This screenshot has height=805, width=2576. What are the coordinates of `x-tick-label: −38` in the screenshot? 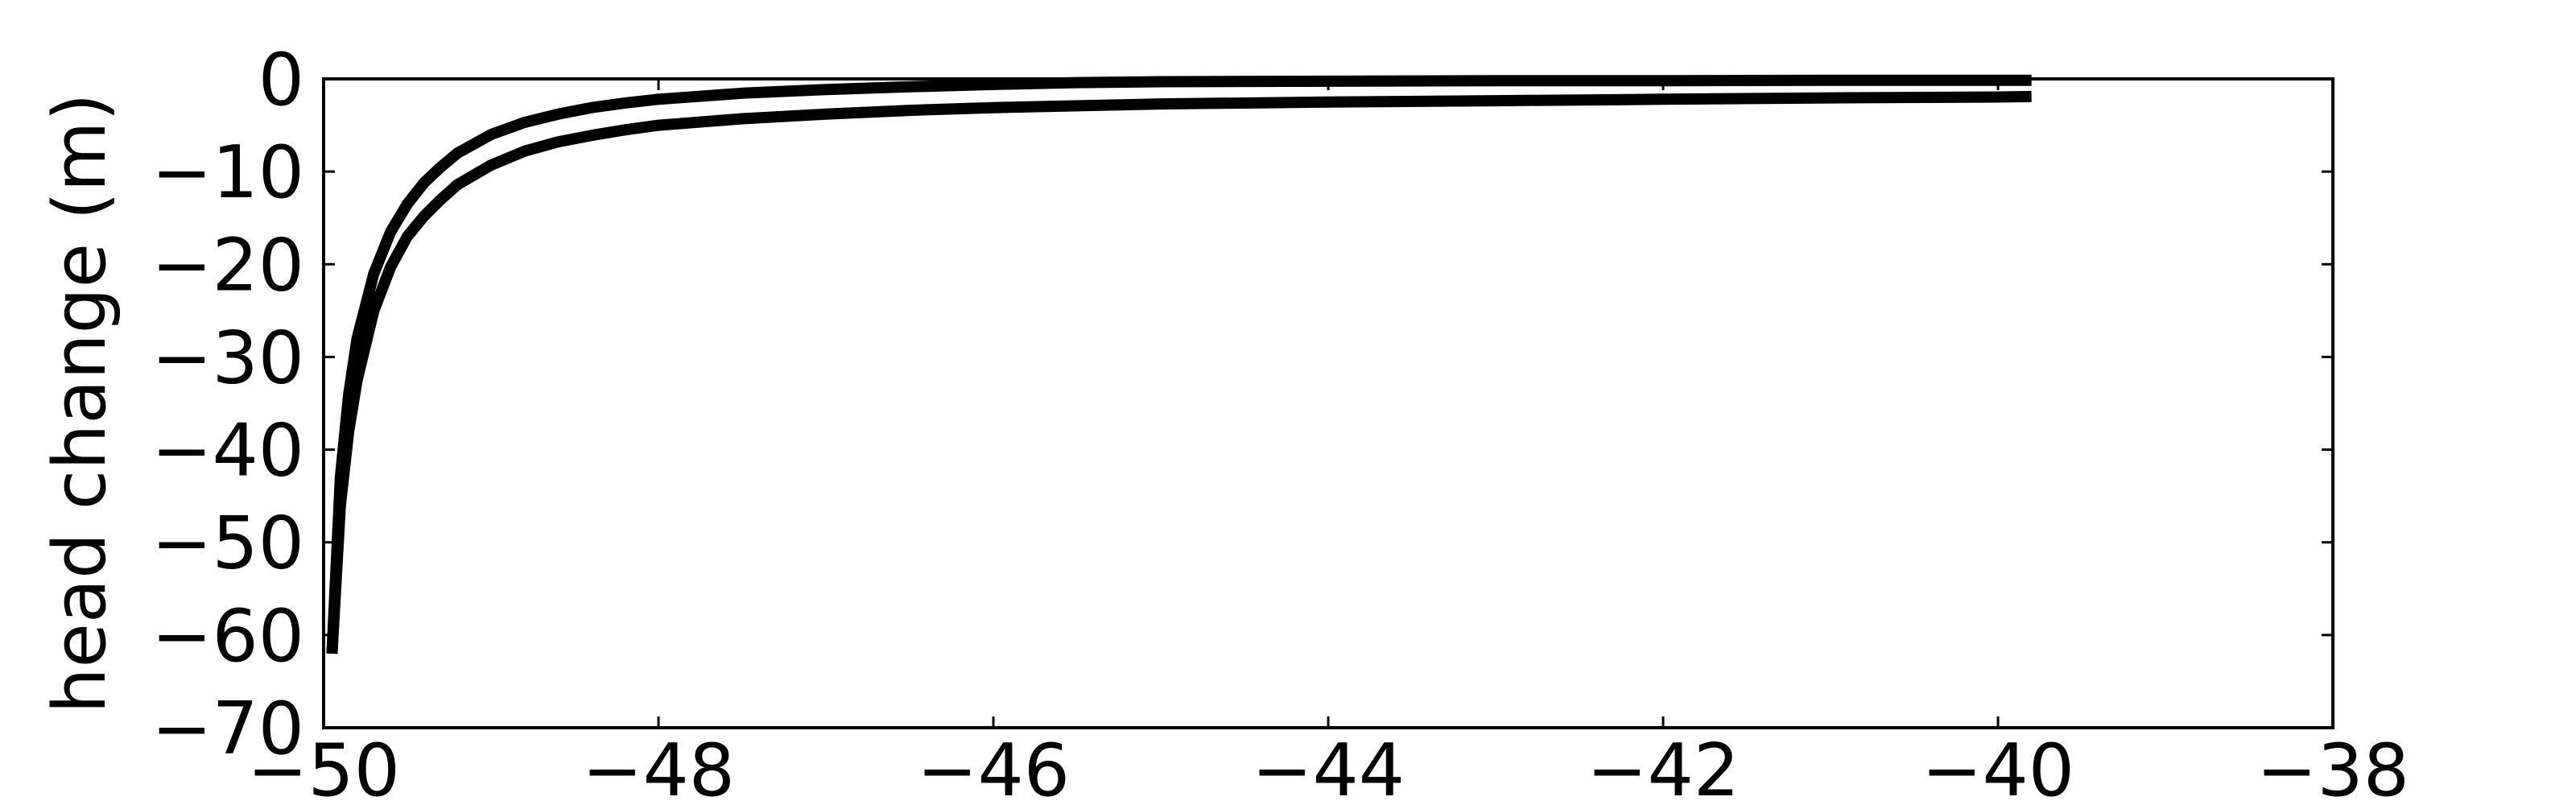 It's located at (2332, 767).